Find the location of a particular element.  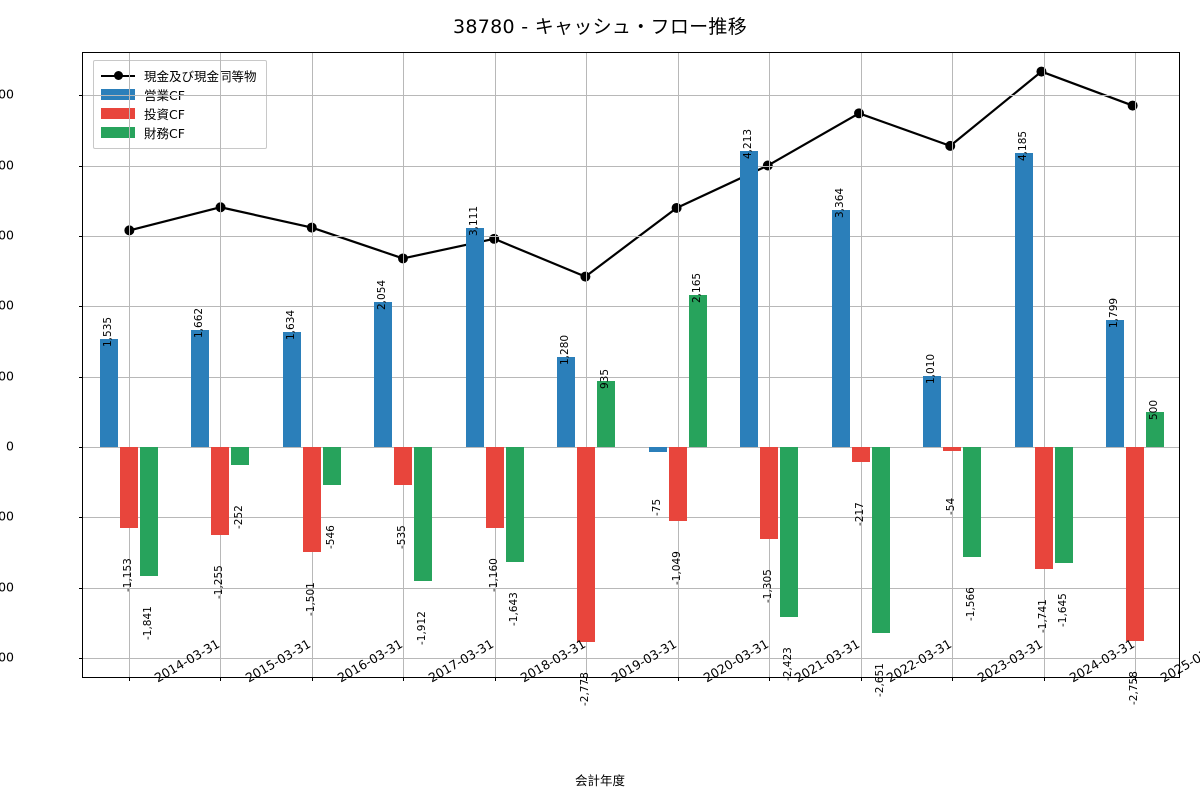

bar-value-label: 3,111 is located at coordinates (473, 221).